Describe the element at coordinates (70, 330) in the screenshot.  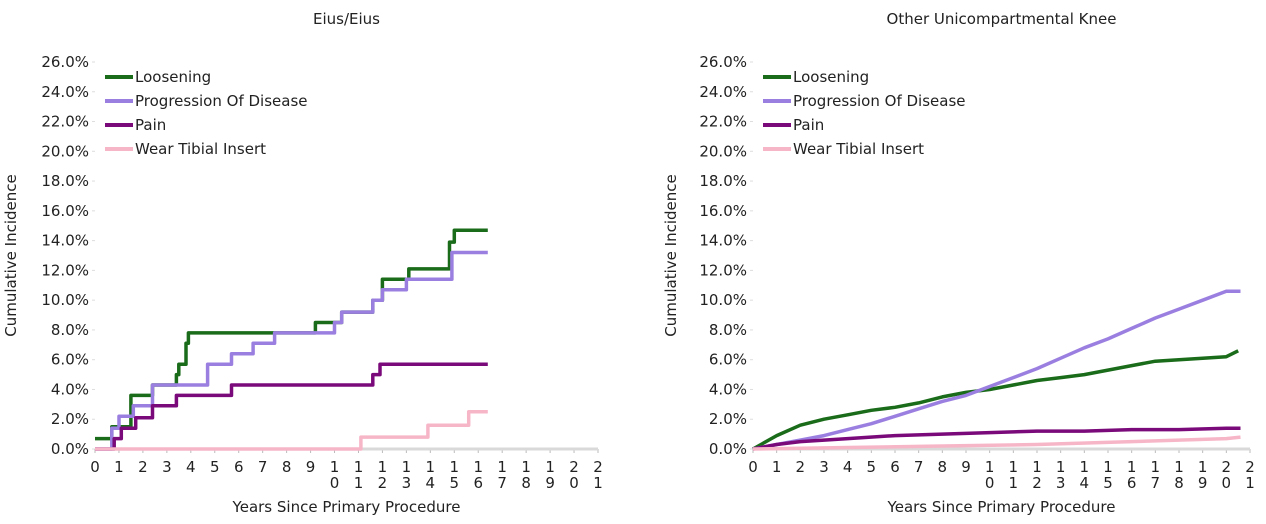
I see `y-tick-label: 8.0%` at that location.